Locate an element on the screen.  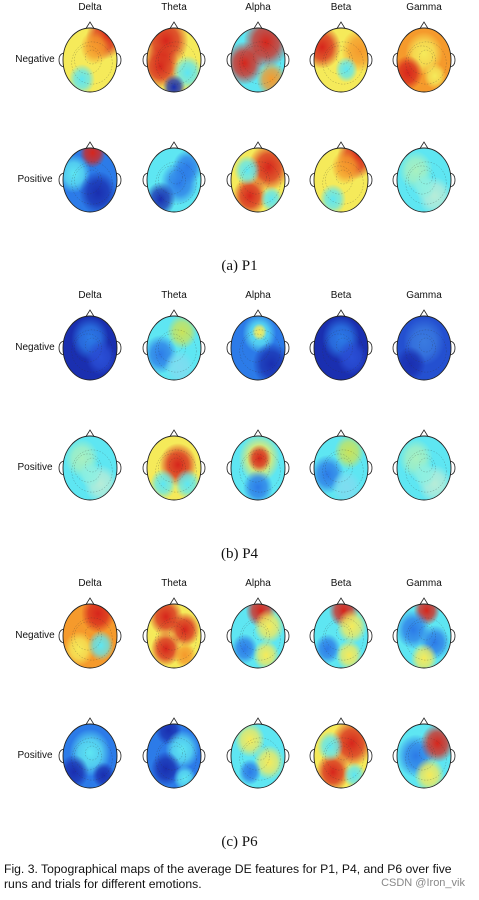
panel-caption: (a) P1 is located at coordinates (239, 266).